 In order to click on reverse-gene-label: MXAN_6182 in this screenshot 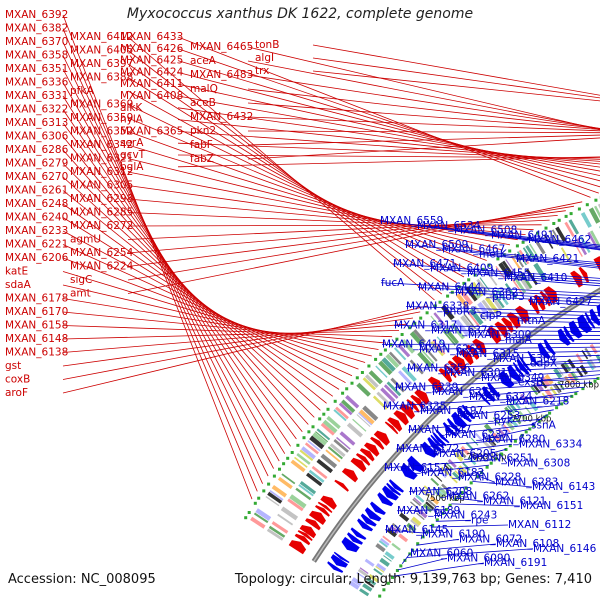, I will do `click(452, 473)`.